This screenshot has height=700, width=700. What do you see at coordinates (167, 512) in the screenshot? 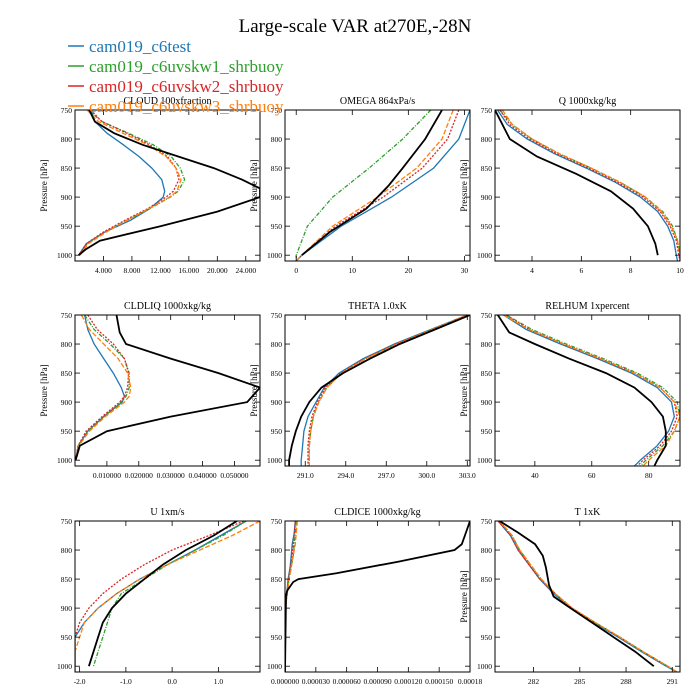
I see `panel-title: U 1xm/s` at bounding box center [167, 512].